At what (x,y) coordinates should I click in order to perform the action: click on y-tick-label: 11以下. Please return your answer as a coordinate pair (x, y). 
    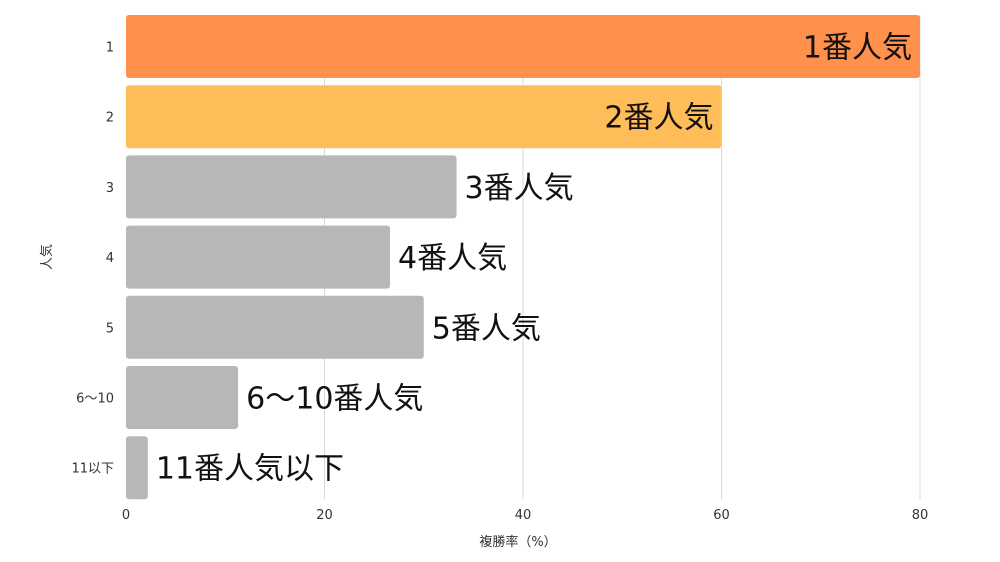
    Looking at the image, I should click on (92, 469).